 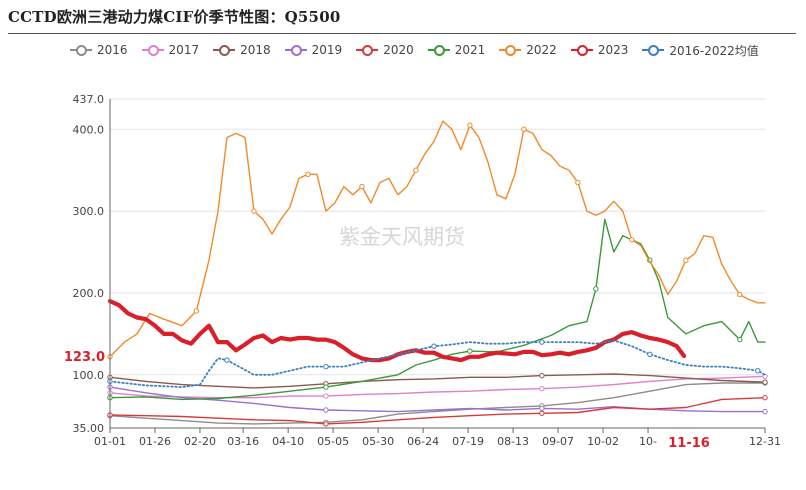 I want to click on y-tick-label: 35.00, so click(x=89, y=428).